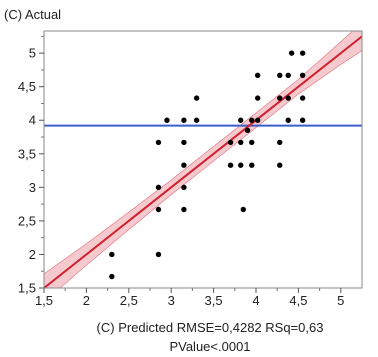  Describe the element at coordinates (27, 288) in the screenshot. I see `y-tick-label: 1,5` at that location.